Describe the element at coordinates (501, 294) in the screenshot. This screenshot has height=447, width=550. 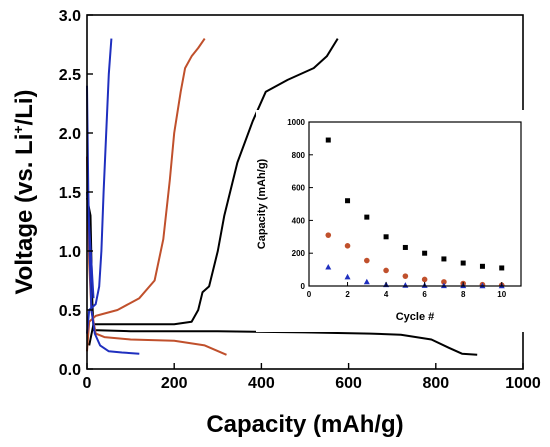
I see `inset-x-tick-label: 10` at that location.